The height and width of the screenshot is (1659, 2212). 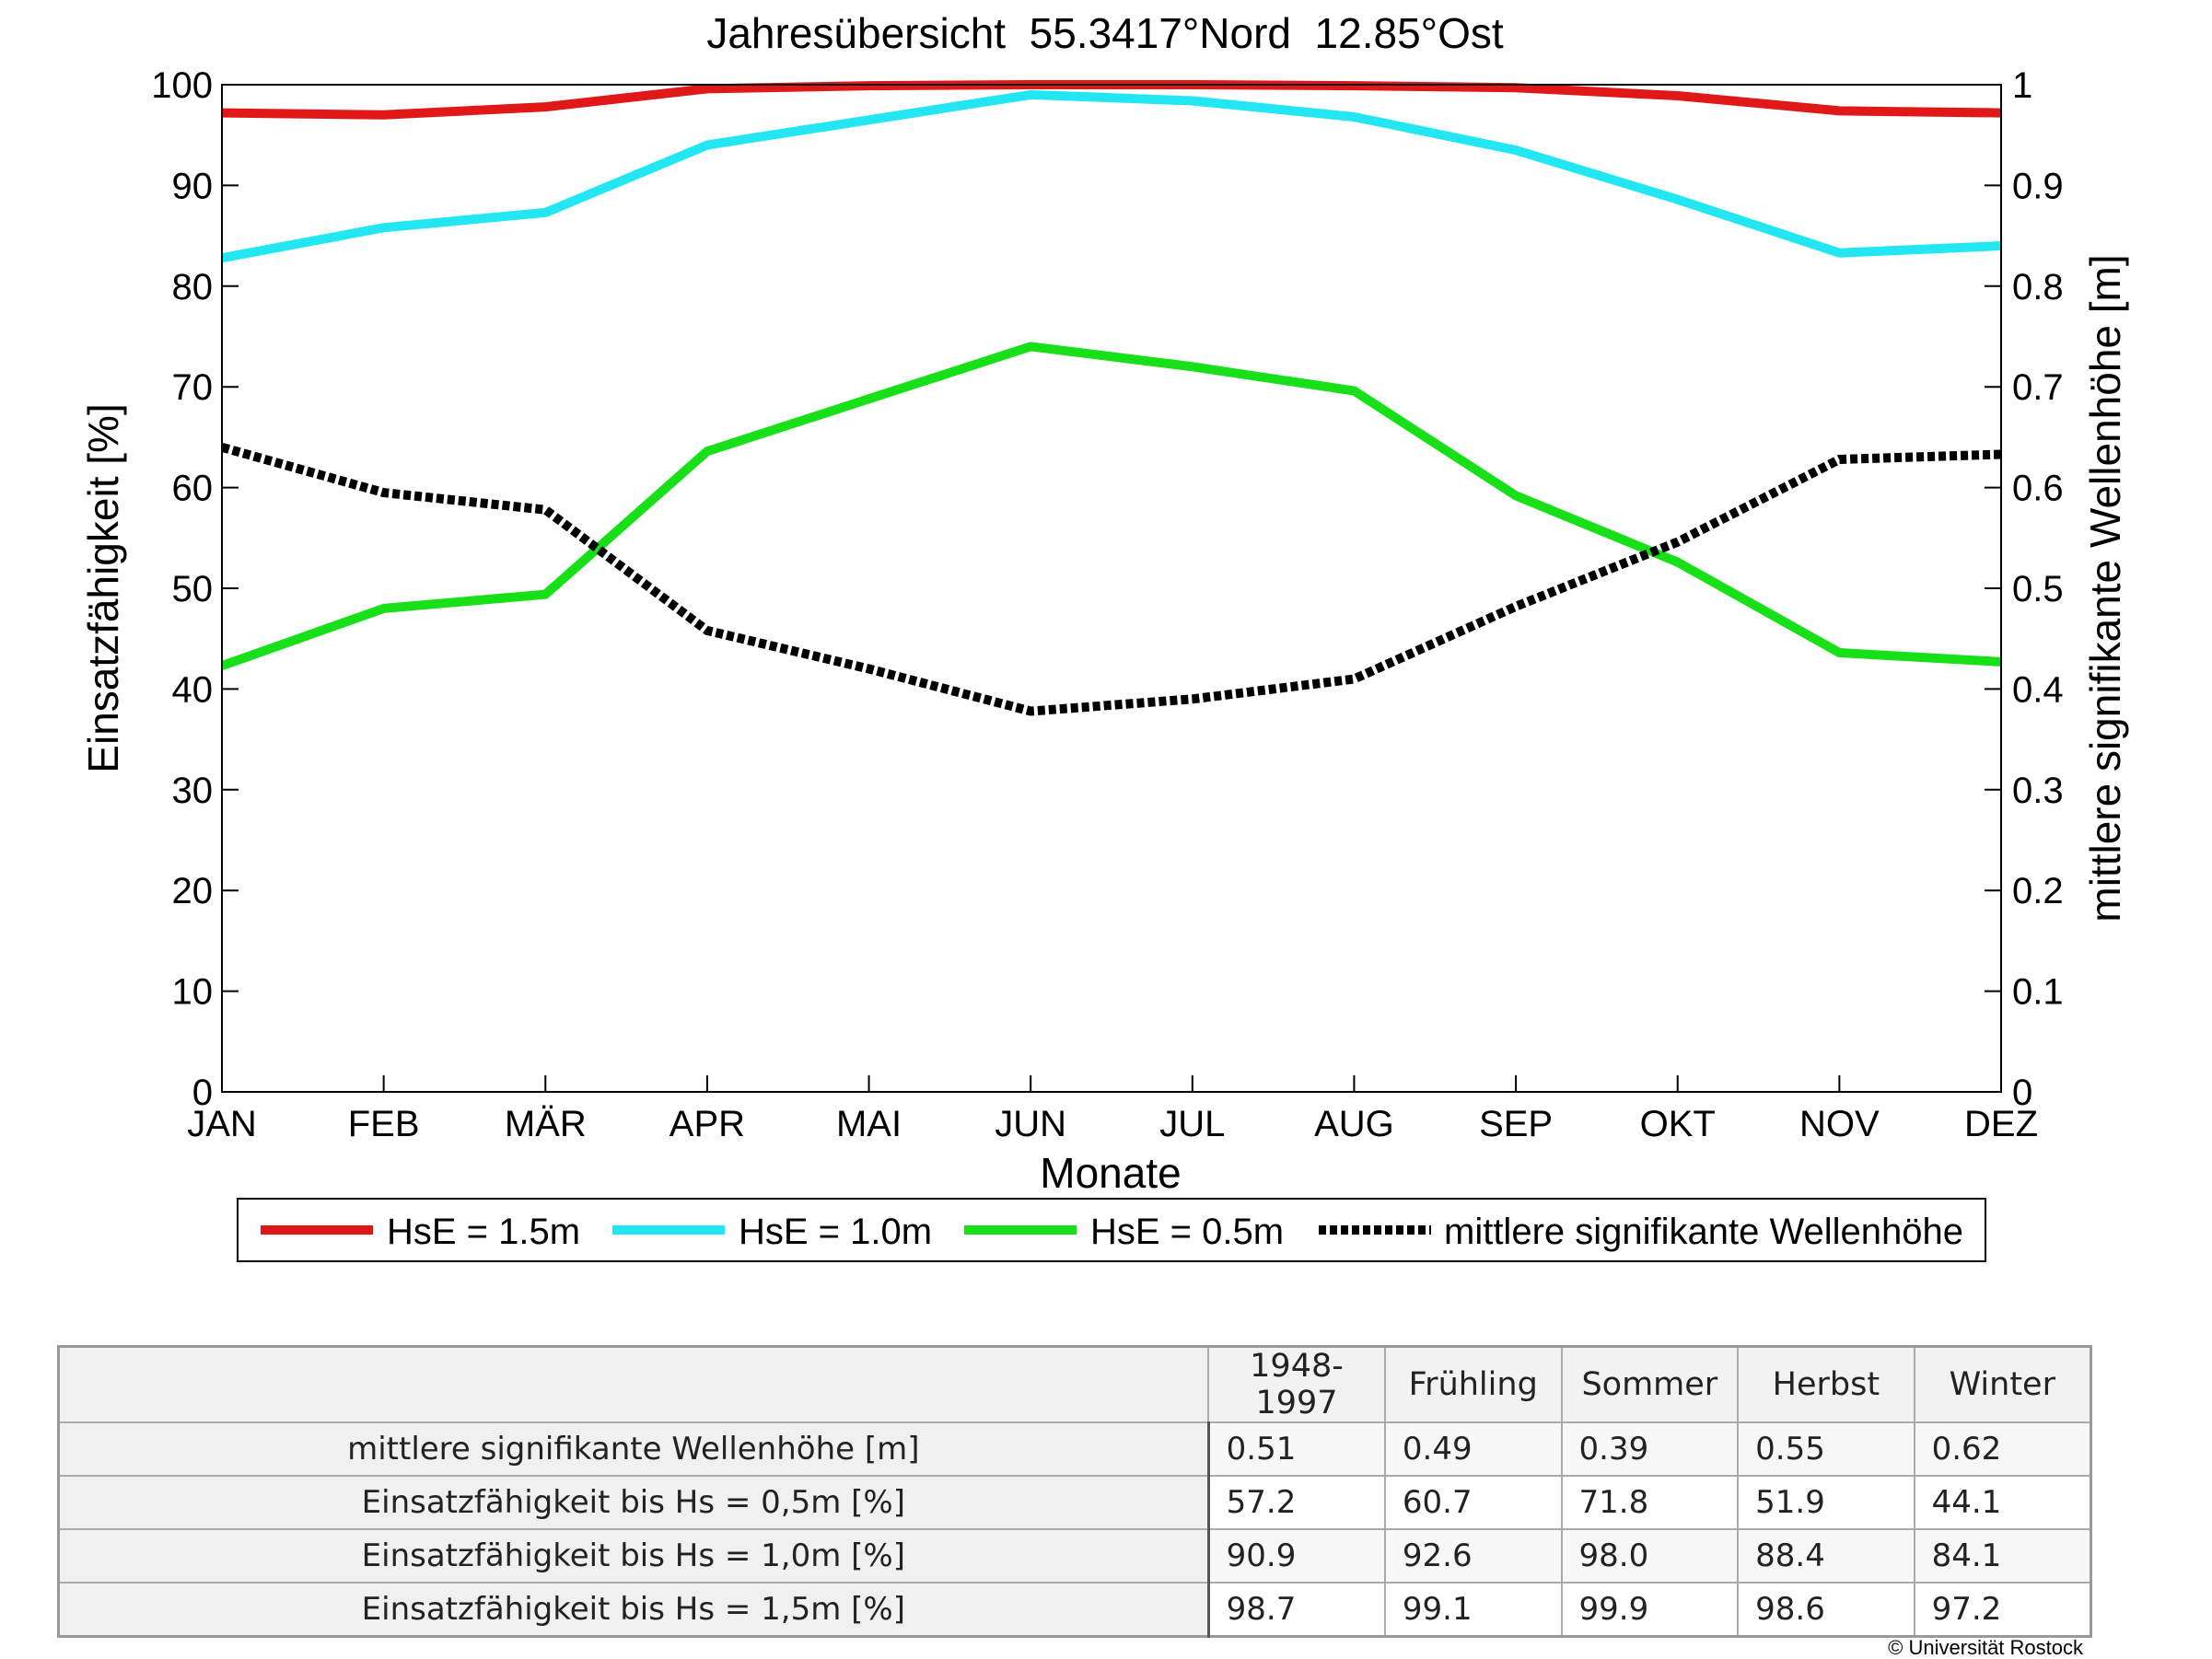 I want to click on table-cell: 0.39, so click(x=1650, y=1449).